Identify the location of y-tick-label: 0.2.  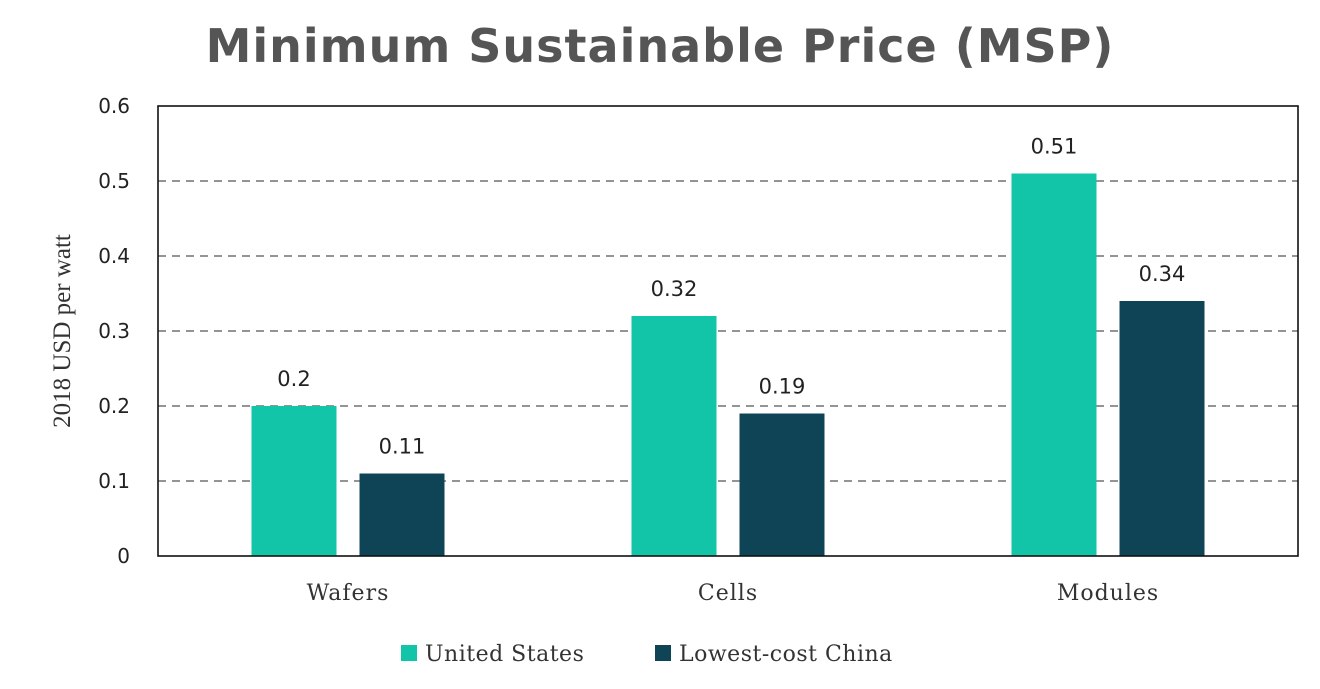
(114, 406).